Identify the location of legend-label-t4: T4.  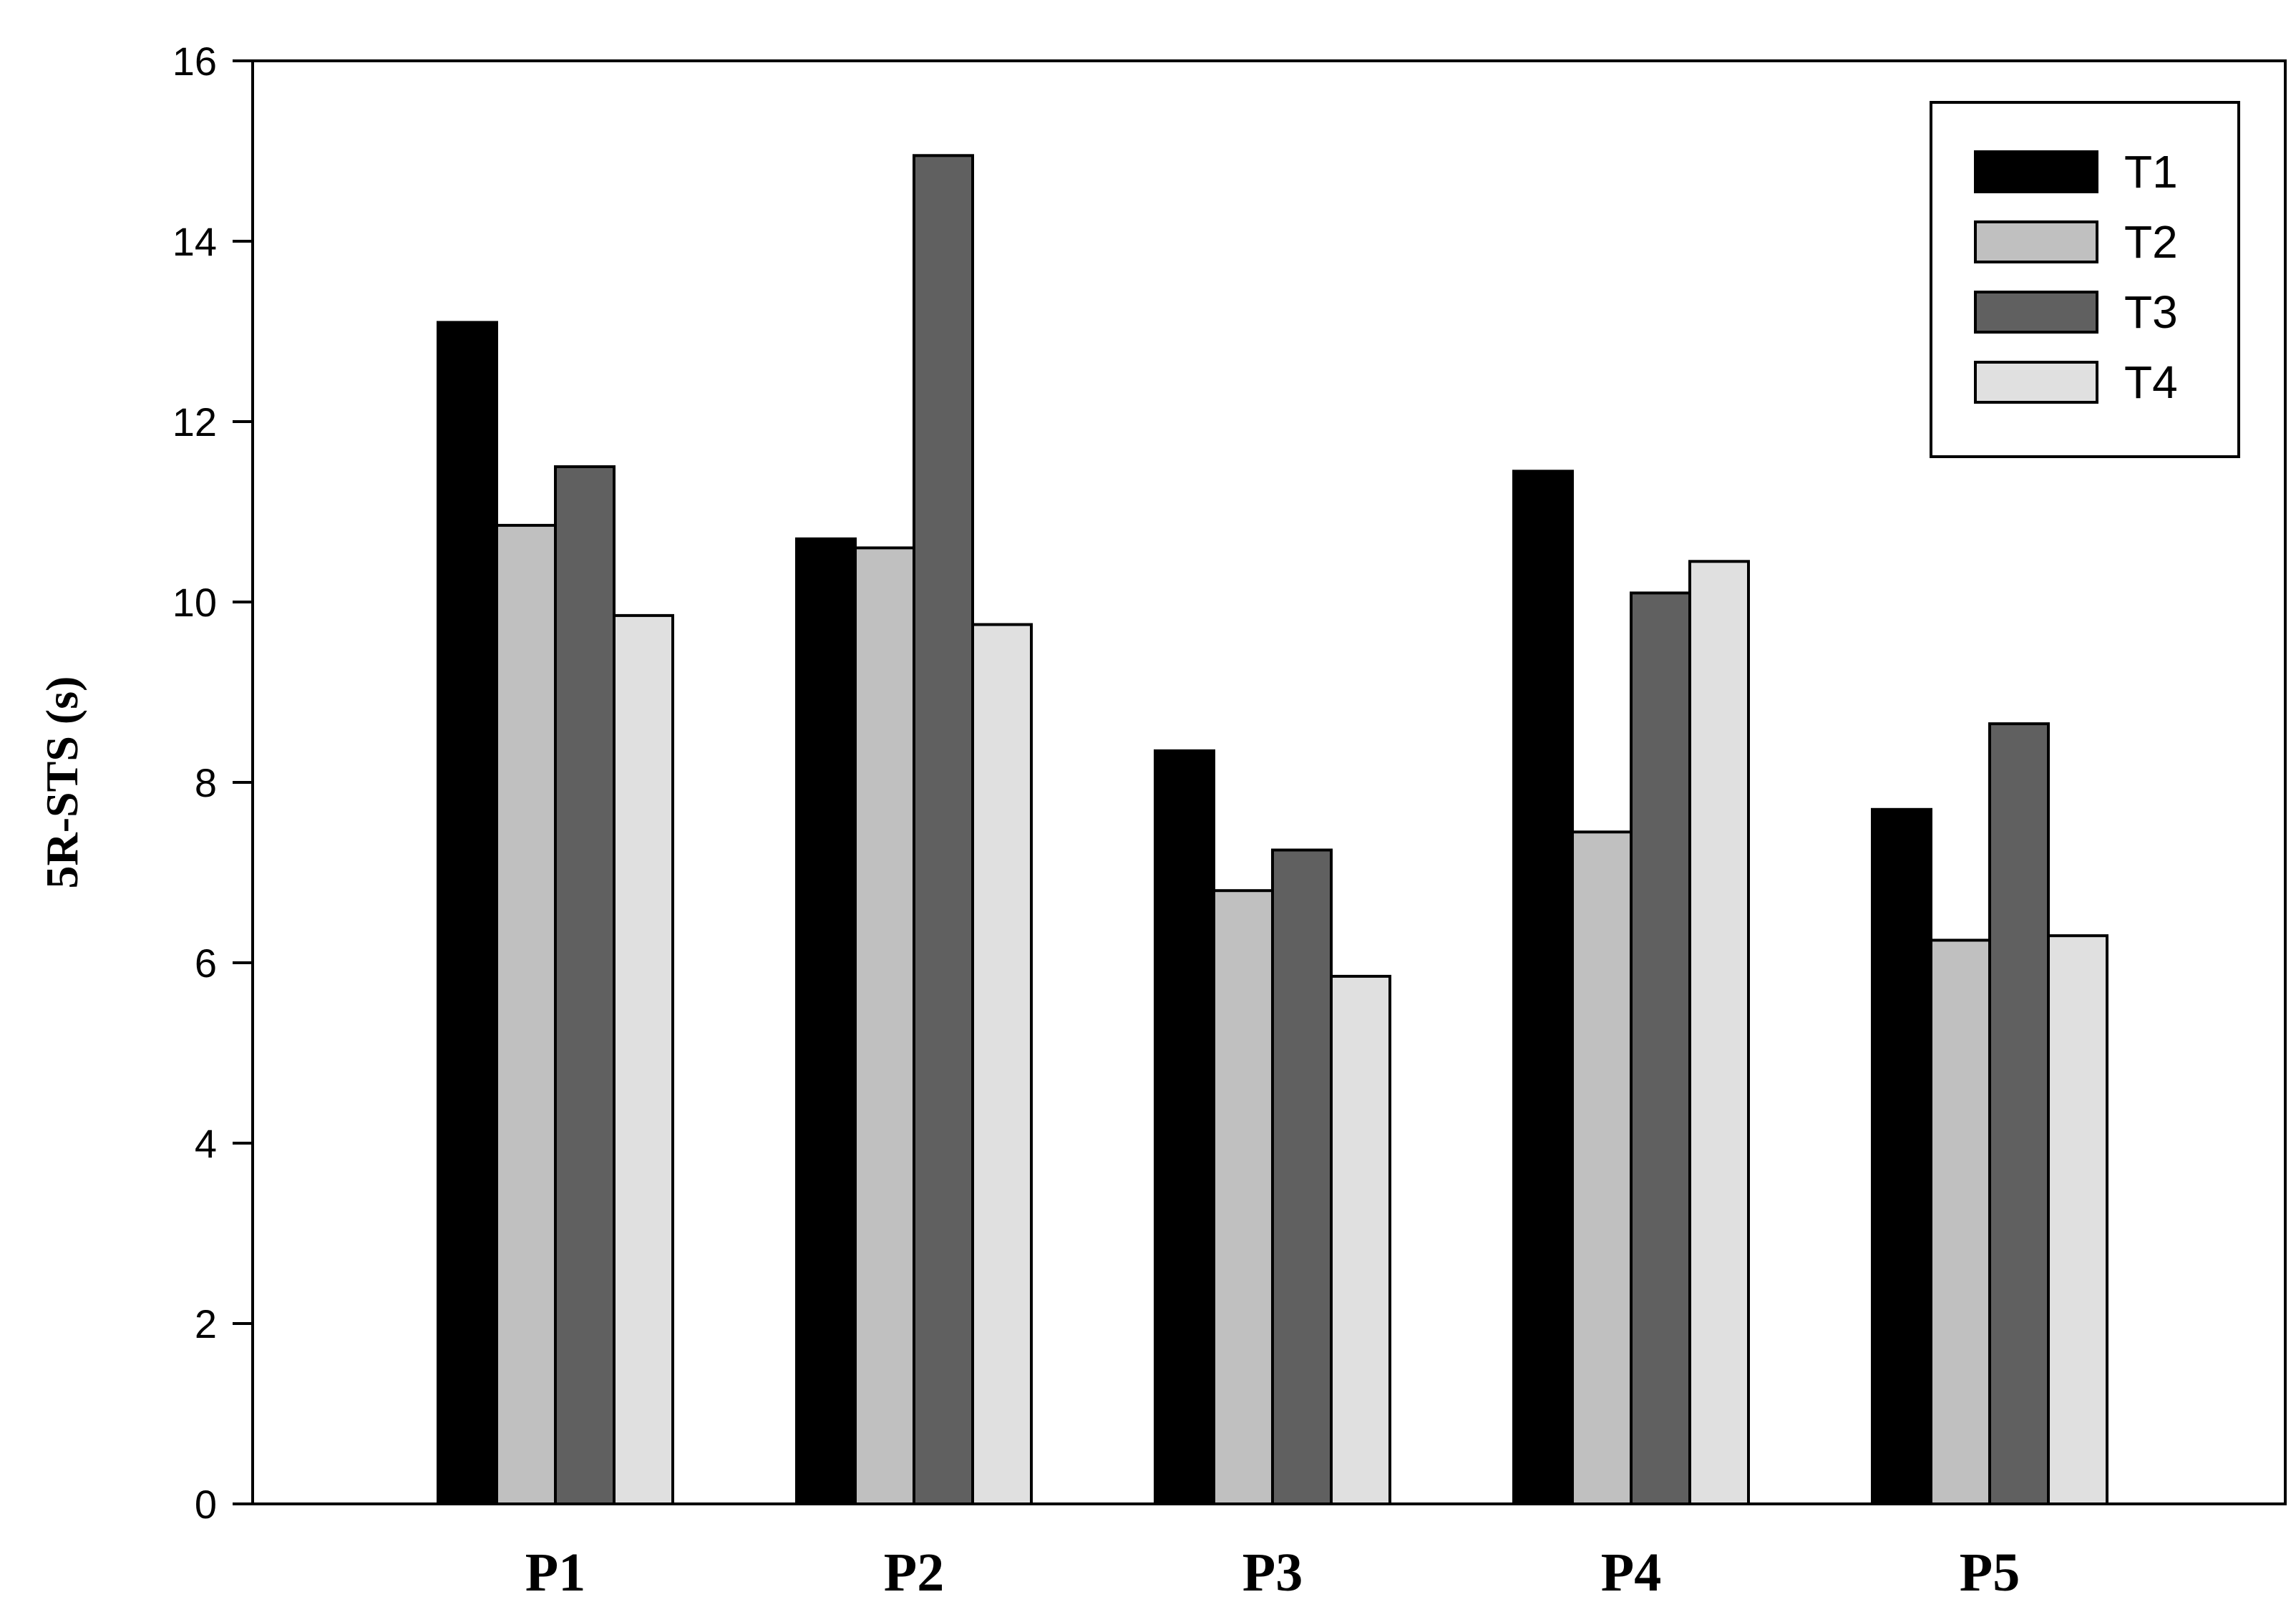
(2151, 382).